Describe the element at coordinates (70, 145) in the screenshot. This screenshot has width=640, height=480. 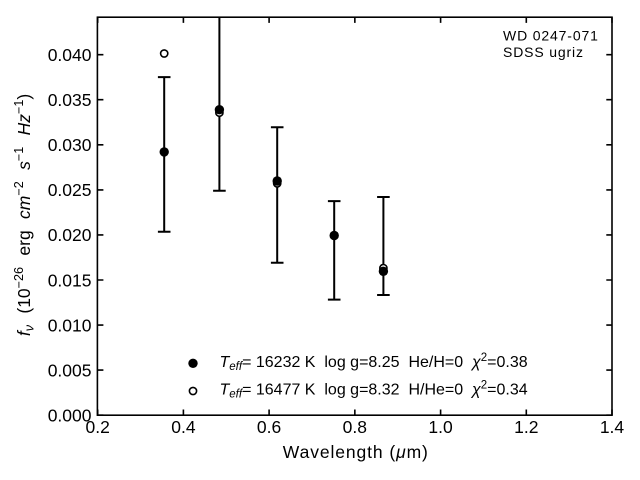
I see `svg-text: 0.030` at that location.